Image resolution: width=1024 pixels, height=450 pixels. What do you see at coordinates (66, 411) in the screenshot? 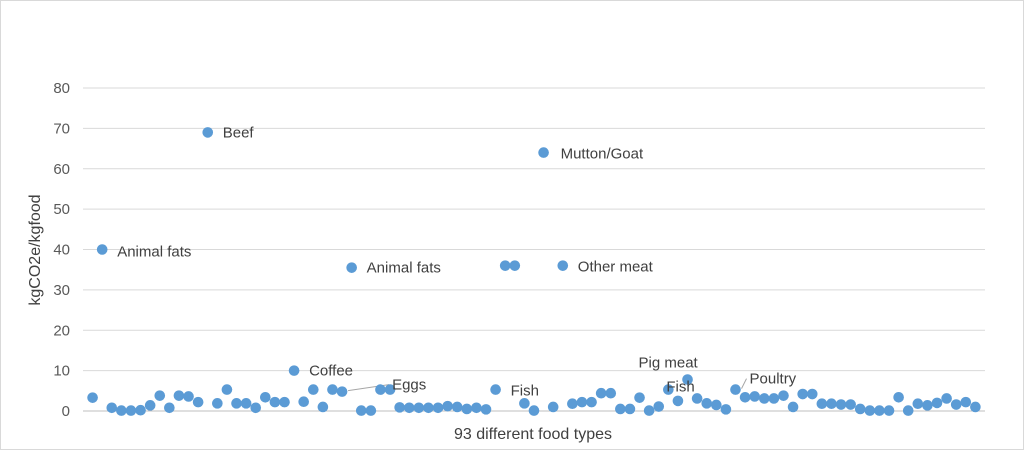
I see `y-tick-label: 0` at bounding box center [66, 411].